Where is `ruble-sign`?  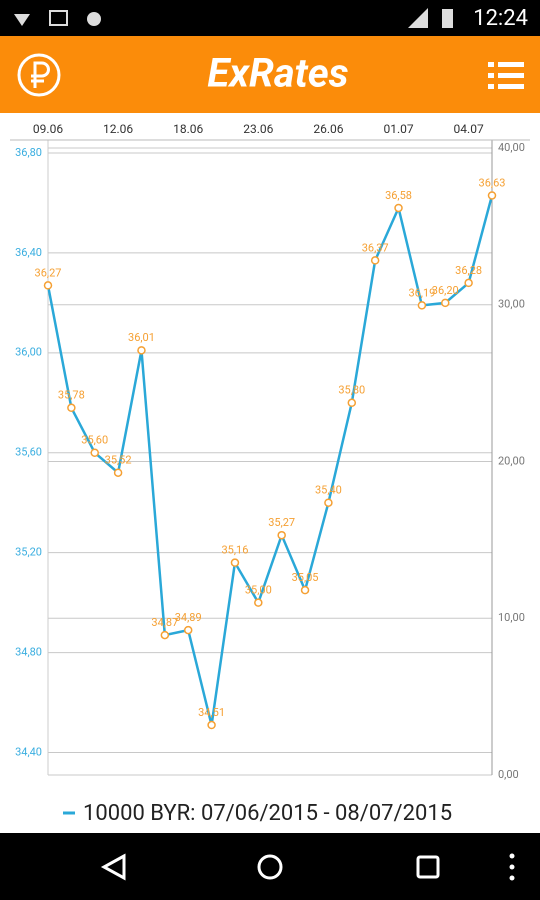 ruble-sign is located at coordinates (40, 74).